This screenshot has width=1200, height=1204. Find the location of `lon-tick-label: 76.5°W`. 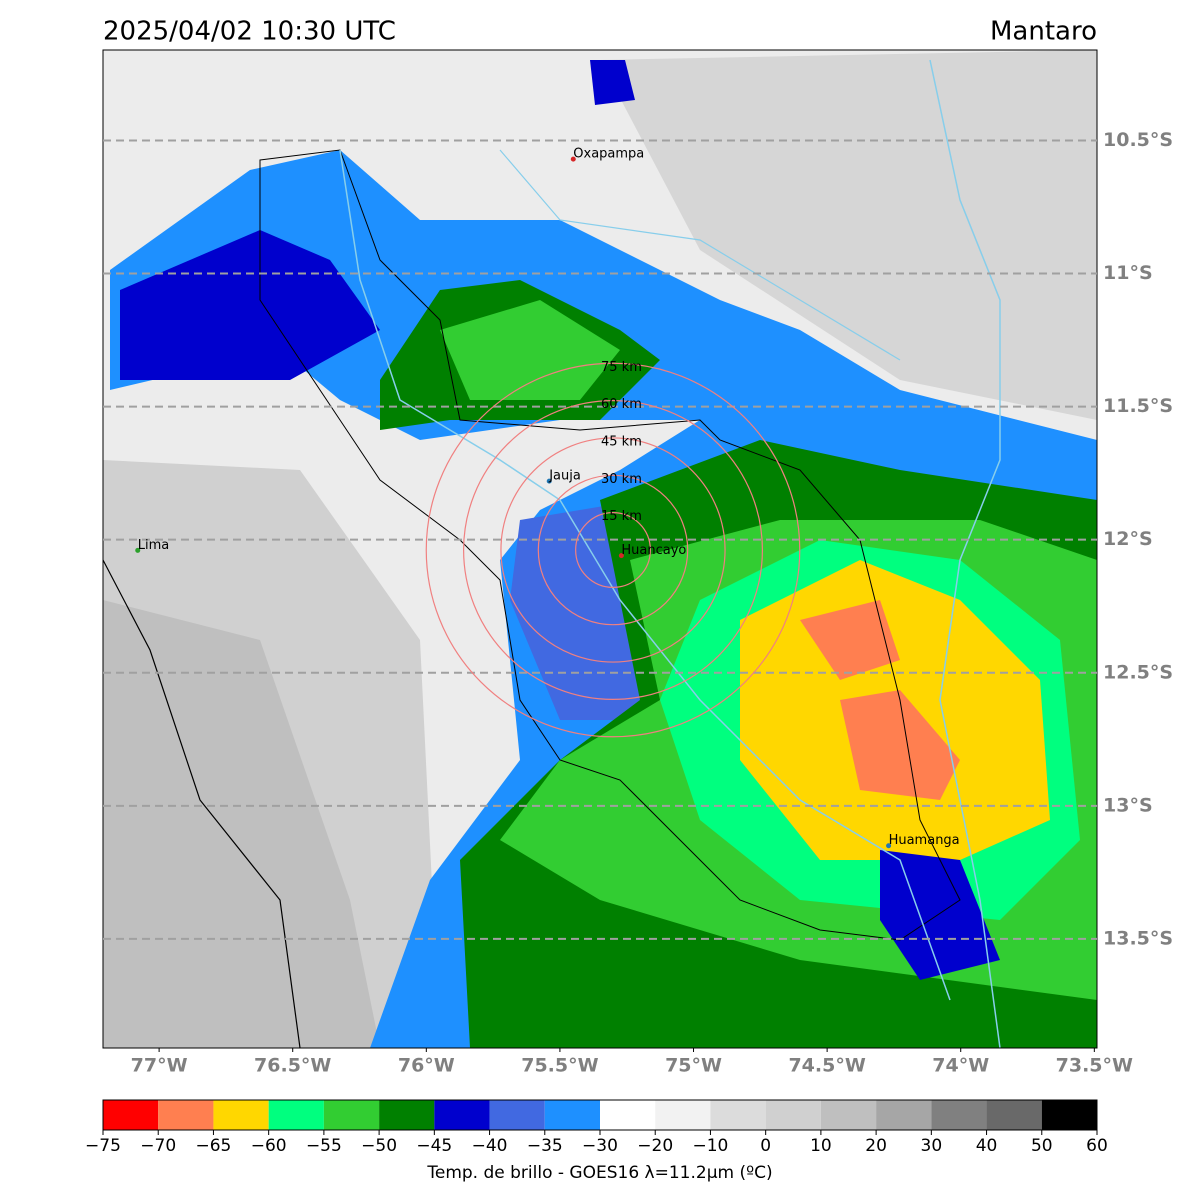

lon-tick-label: 76.5°W is located at coordinates (292, 1066).